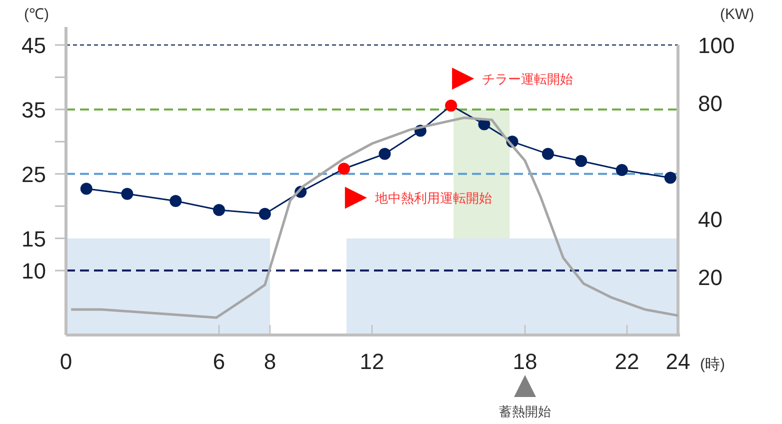  What do you see at coordinates (716, 45) in the screenshot?
I see `y2-tick-label: 100` at bounding box center [716, 45].